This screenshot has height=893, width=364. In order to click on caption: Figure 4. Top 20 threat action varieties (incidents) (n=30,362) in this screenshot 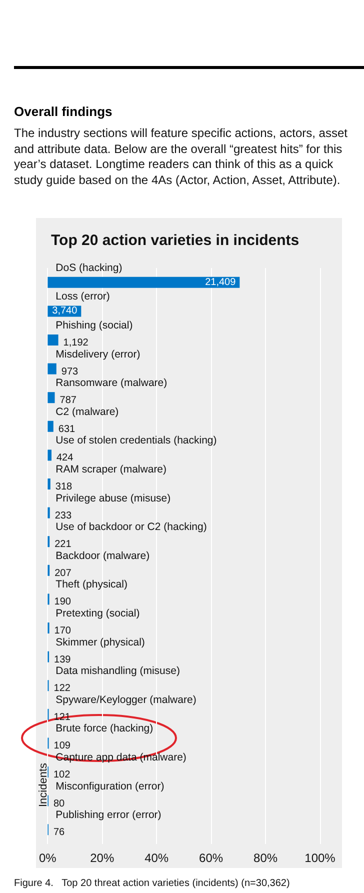, I will do `click(152, 883)`.